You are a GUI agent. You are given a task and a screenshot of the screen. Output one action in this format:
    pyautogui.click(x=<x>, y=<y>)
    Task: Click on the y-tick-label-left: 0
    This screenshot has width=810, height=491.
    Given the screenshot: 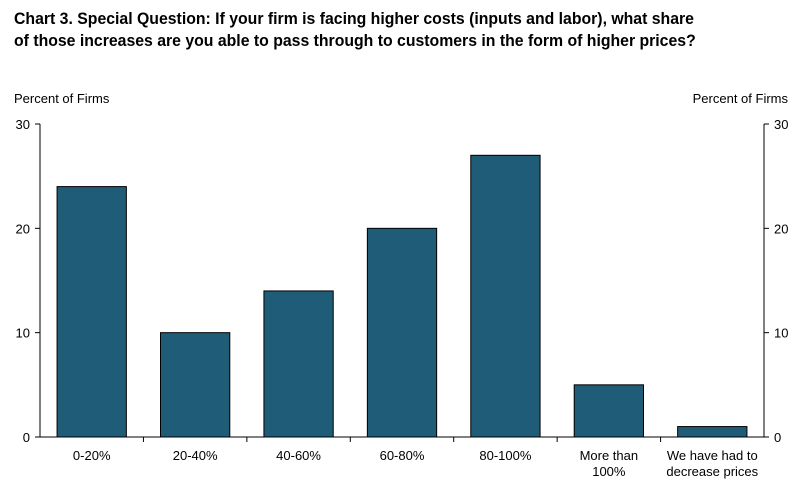 What is the action you would take?
    pyautogui.click(x=26, y=437)
    